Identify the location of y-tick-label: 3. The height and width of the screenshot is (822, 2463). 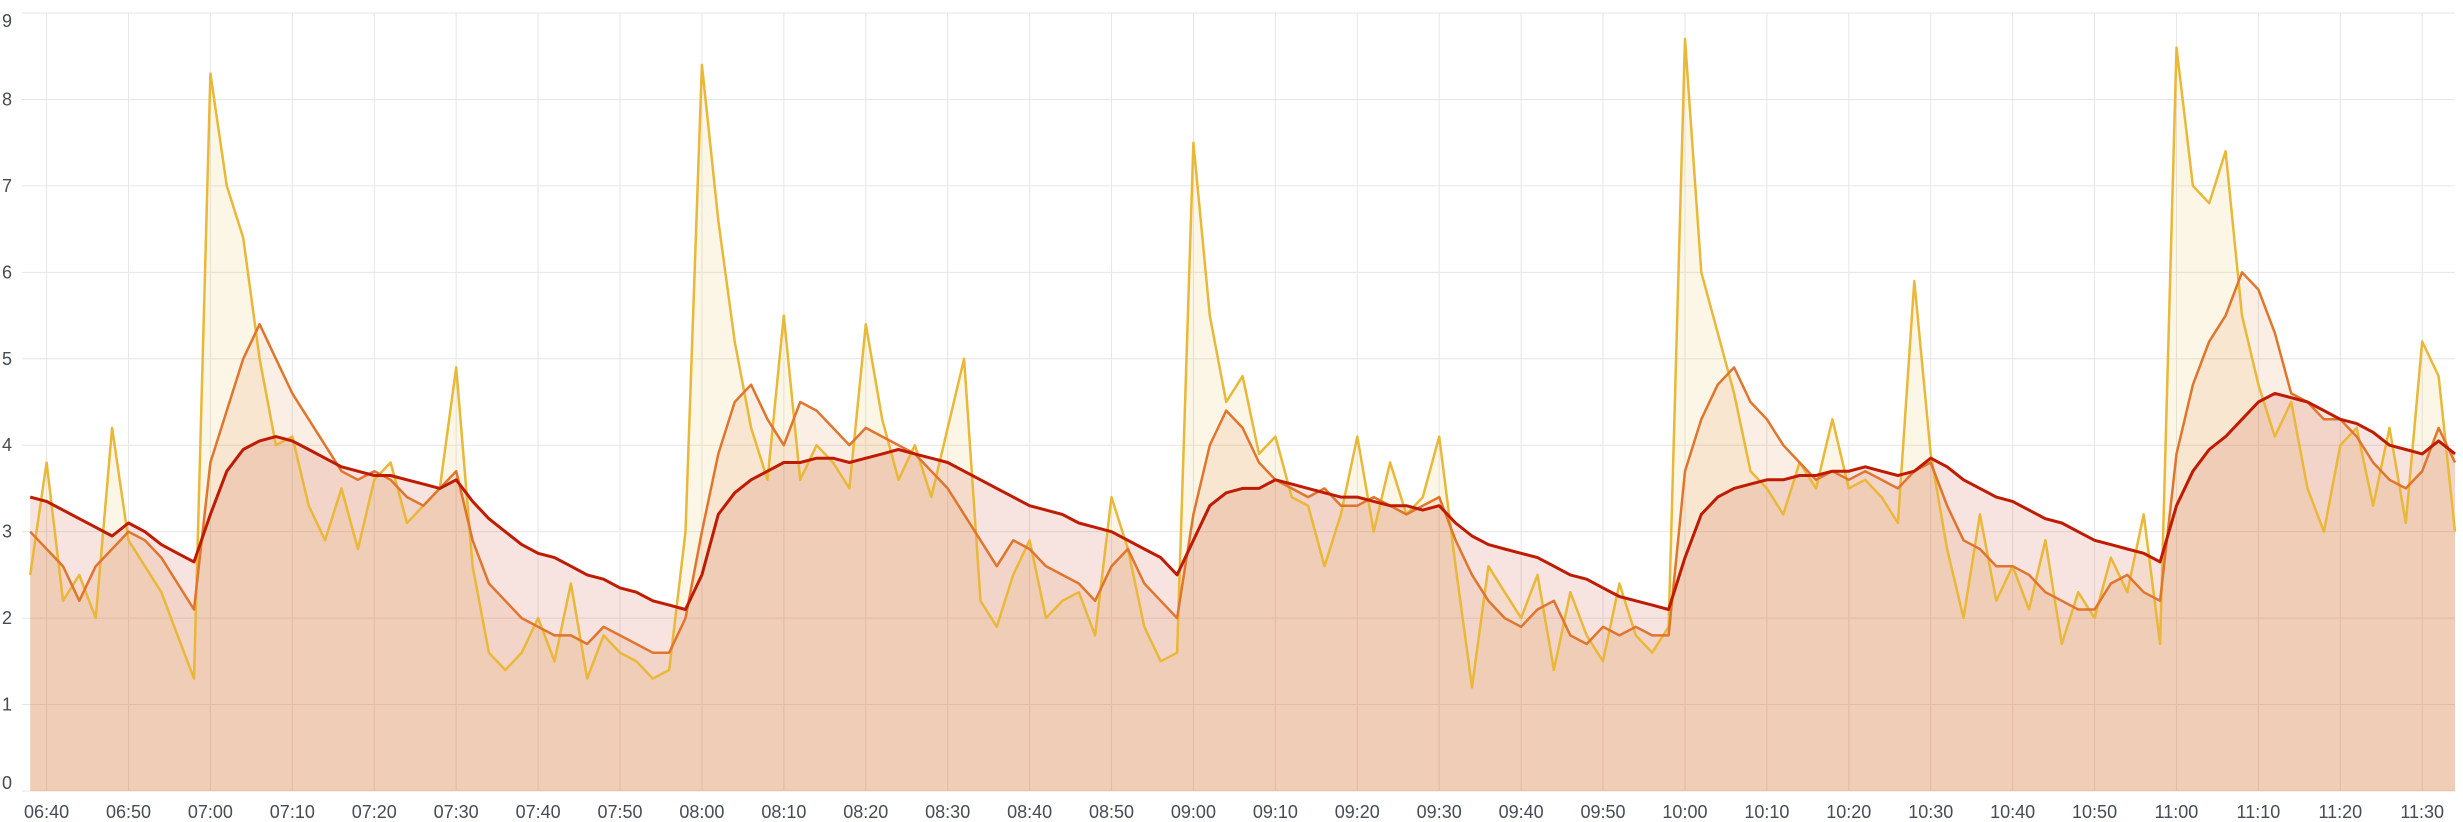
(7, 532).